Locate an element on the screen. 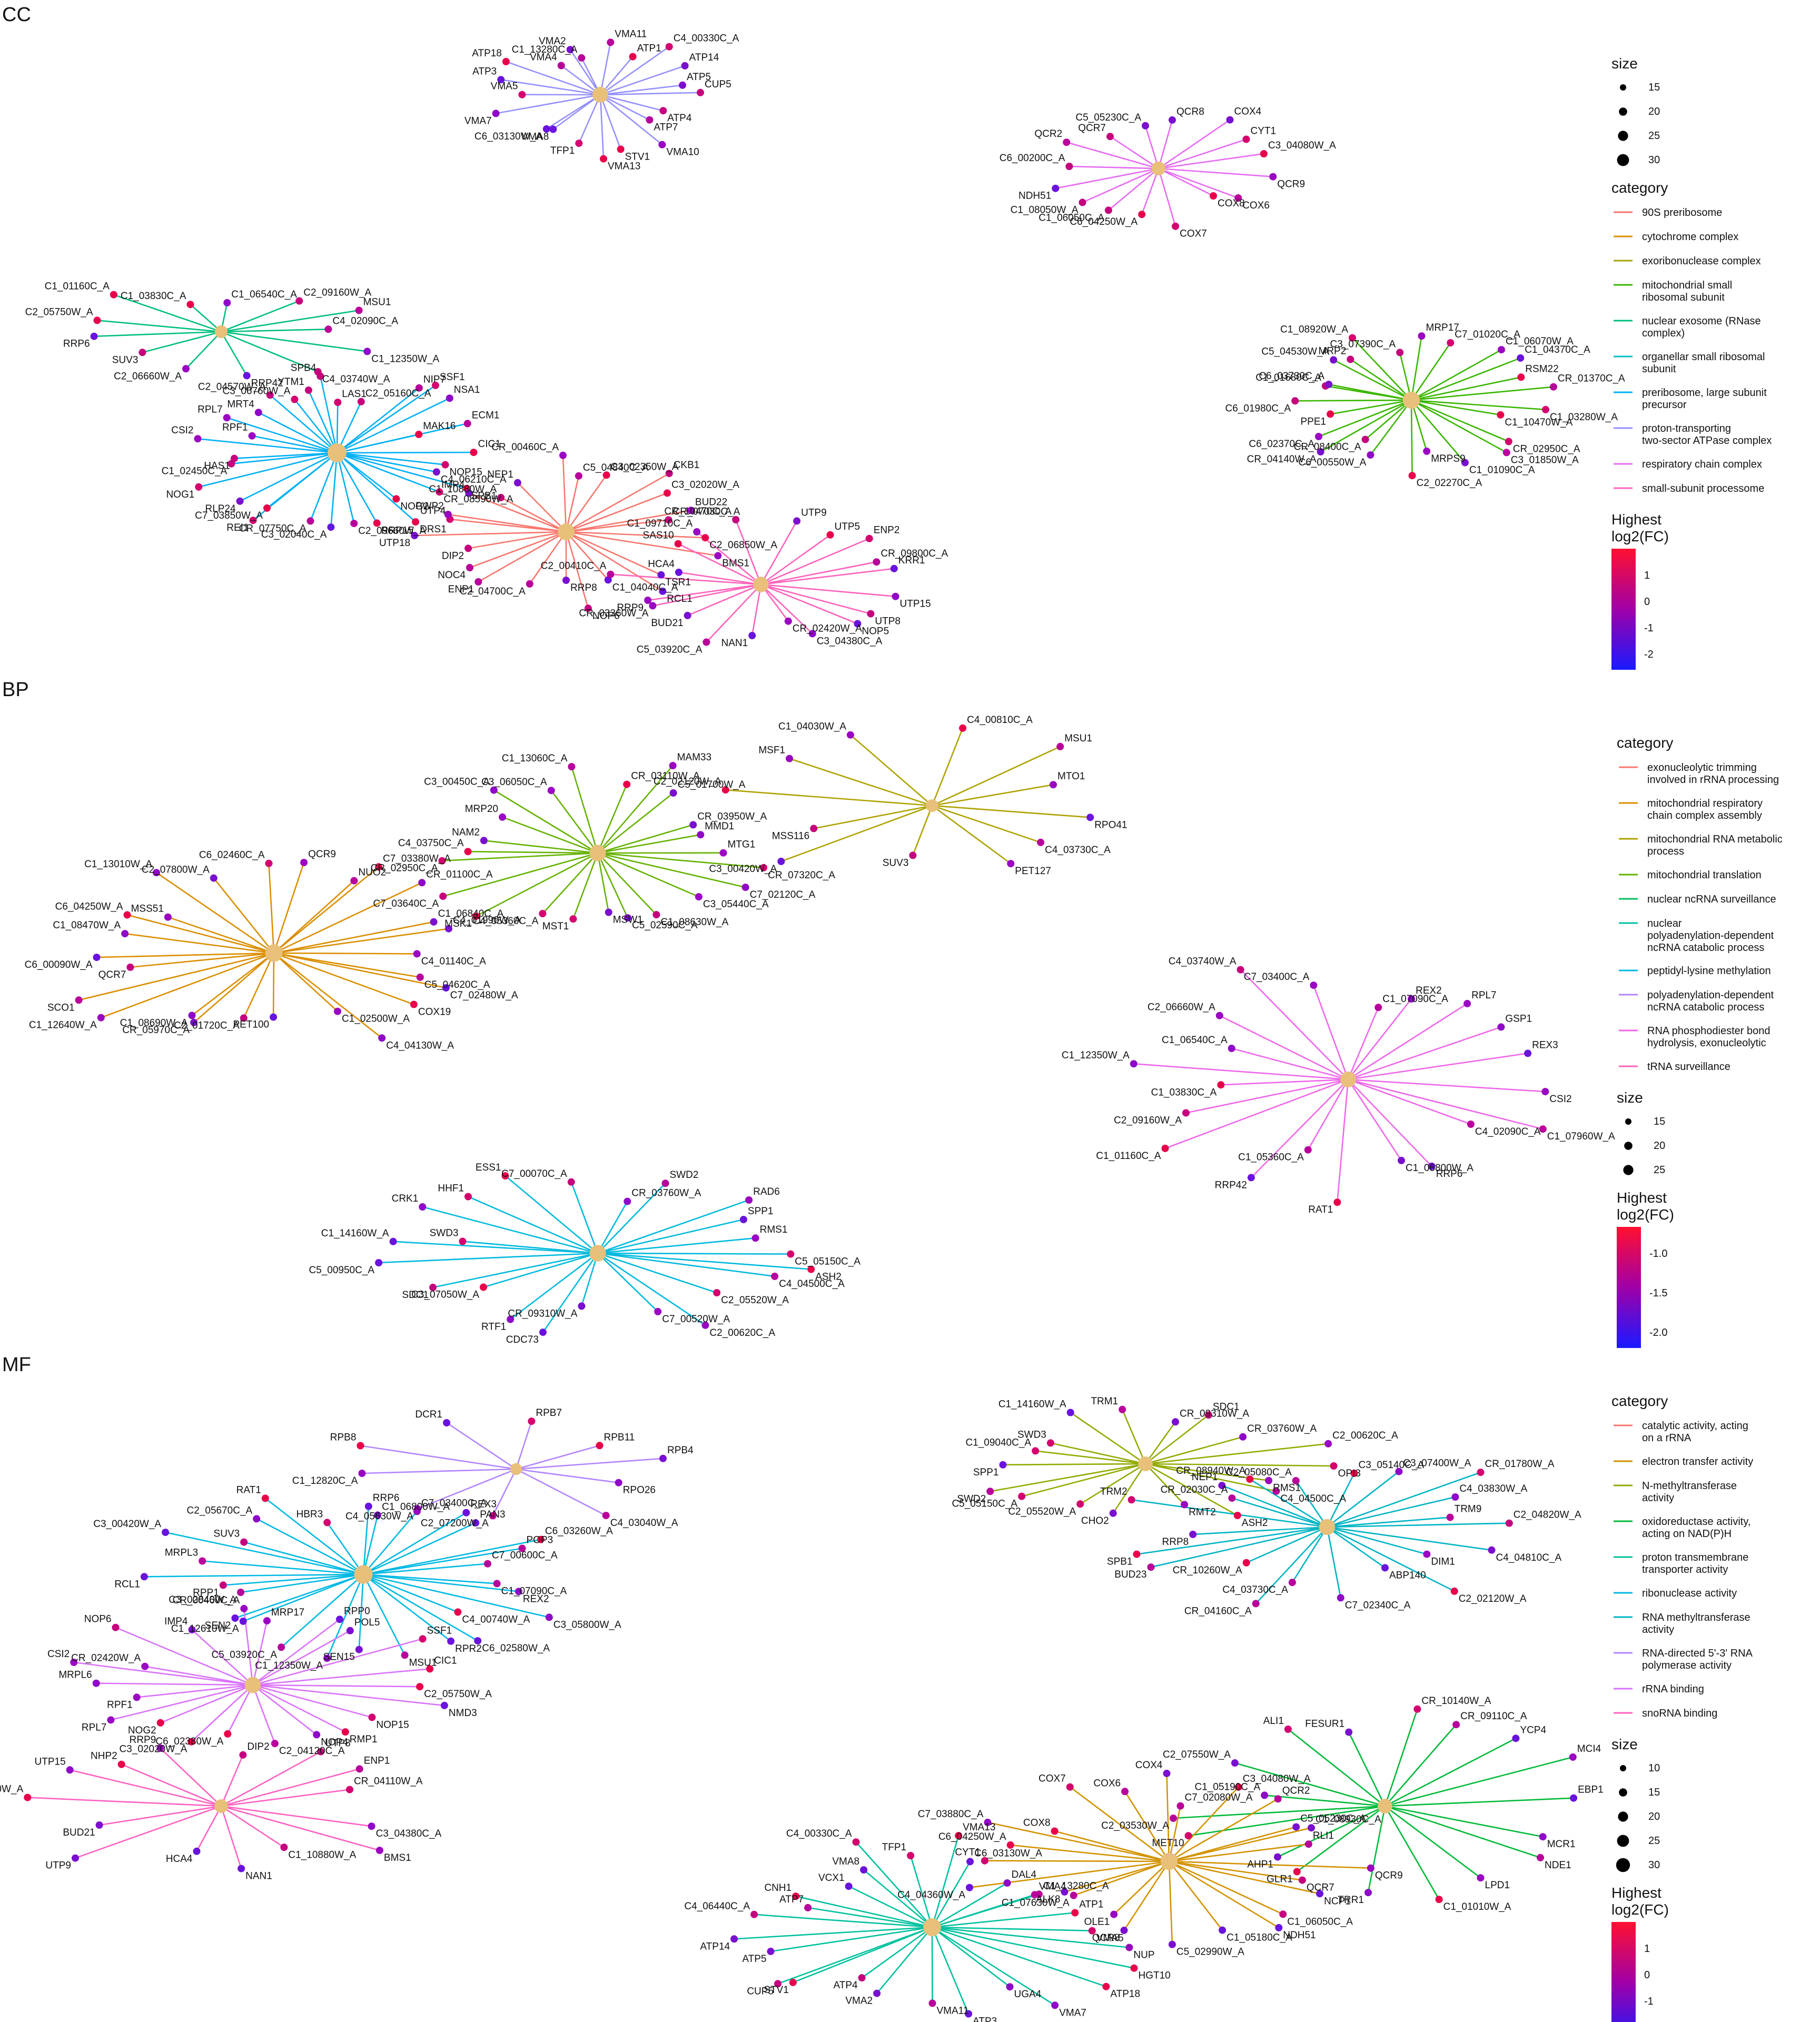  gene-node-bp-cr-01100c-a is located at coordinates (422, 883).